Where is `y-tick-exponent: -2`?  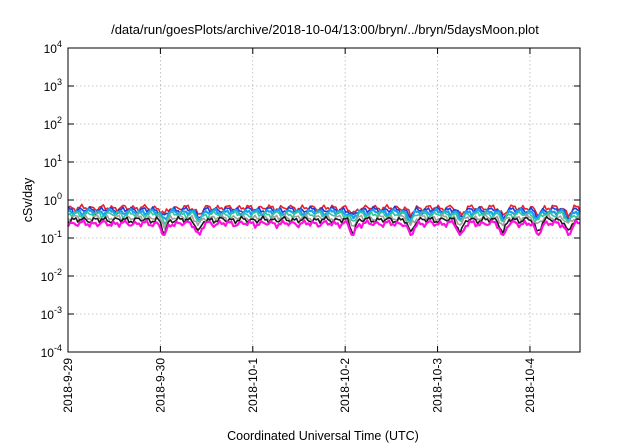
y-tick-exponent: -2 is located at coordinates (58, 272).